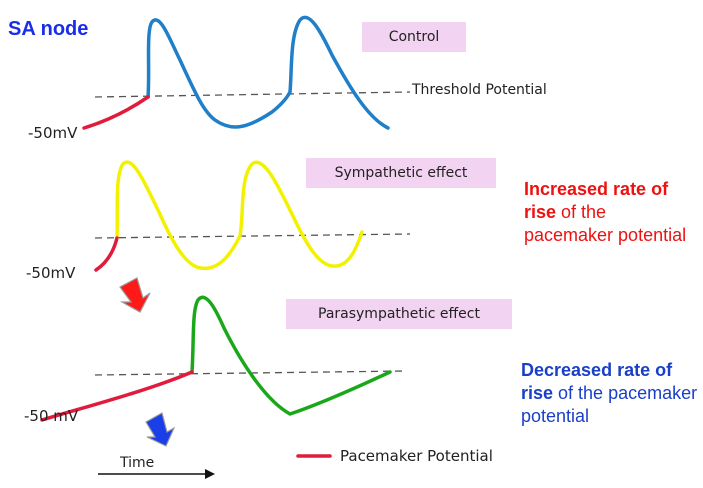  What do you see at coordinates (609, 404) in the screenshot?
I see `decrease-note-rest: of the pacemaker potential` at bounding box center [609, 404].